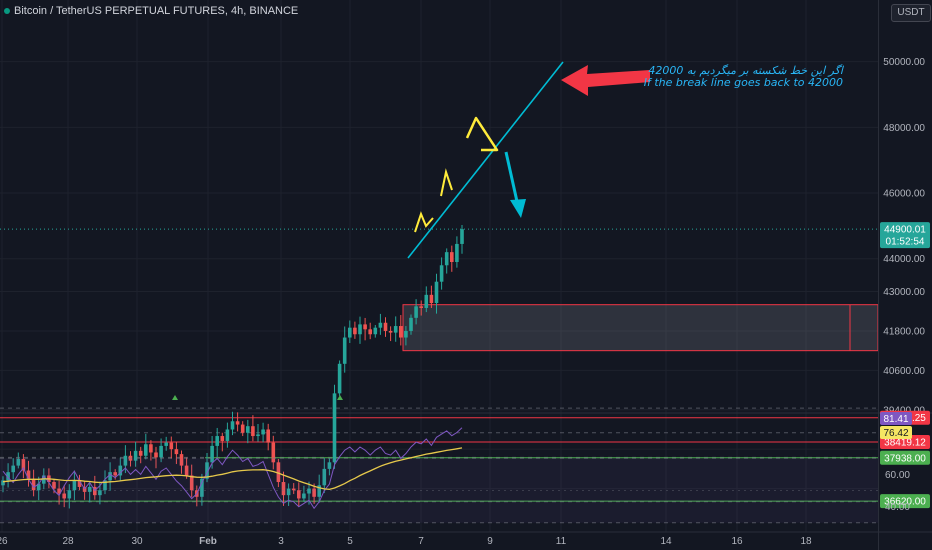  I want to click on trend-line, so click(485, 160).